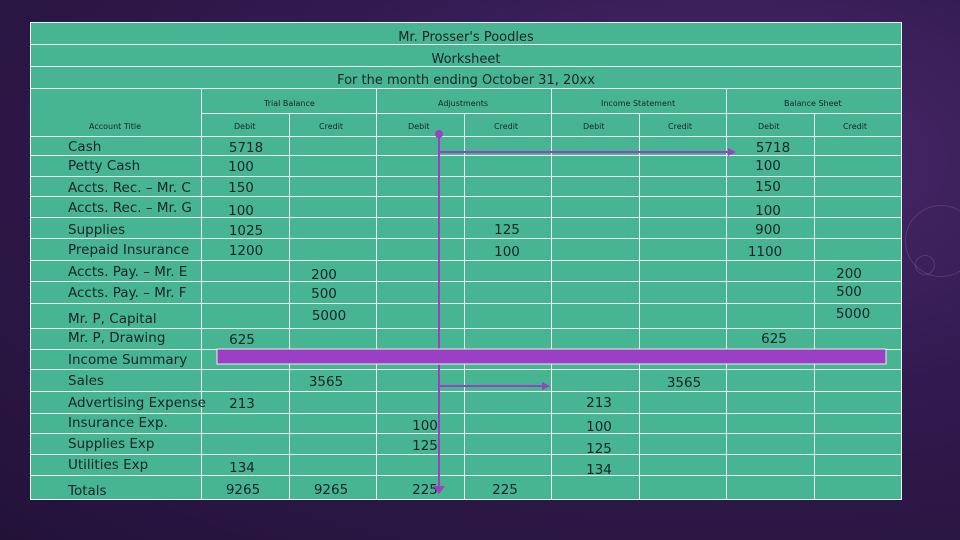  Describe the element at coordinates (245, 126) in the screenshot. I see `col-tb-debit: Debit` at that location.